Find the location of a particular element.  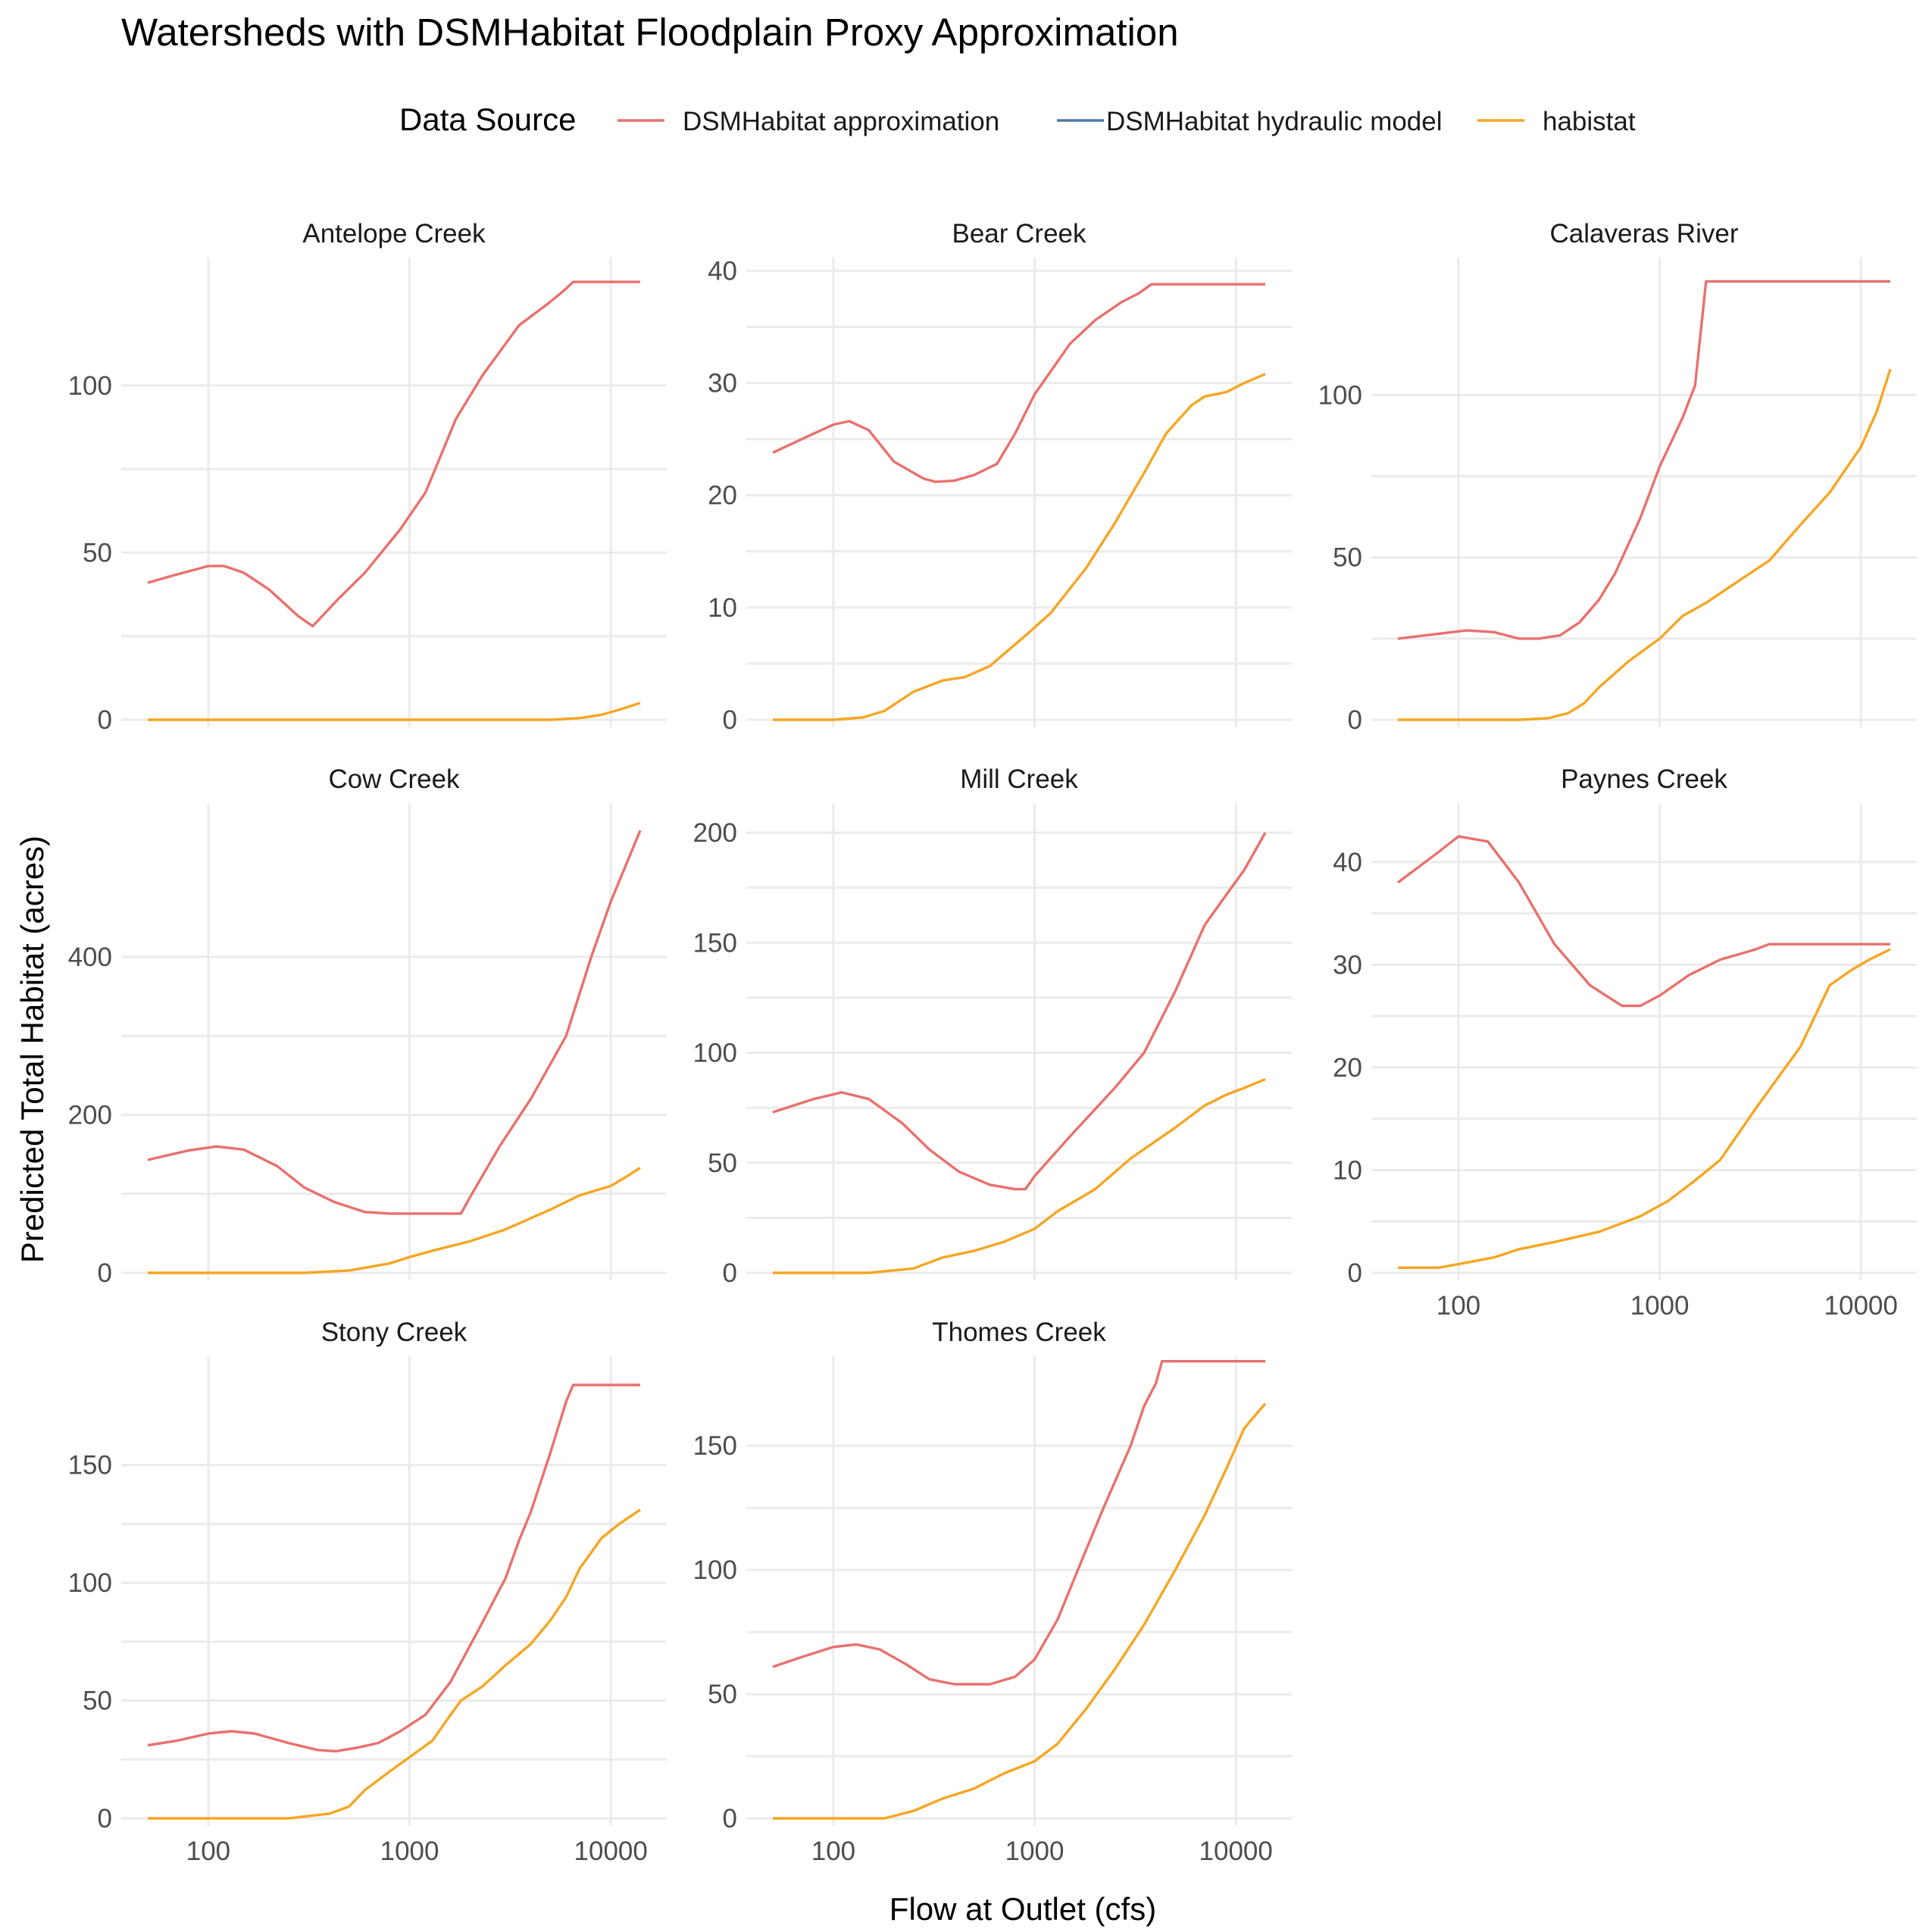

facet-bear-creek: Bear Creek 0 10 20 30 40 is located at coordinates (1000, 477).